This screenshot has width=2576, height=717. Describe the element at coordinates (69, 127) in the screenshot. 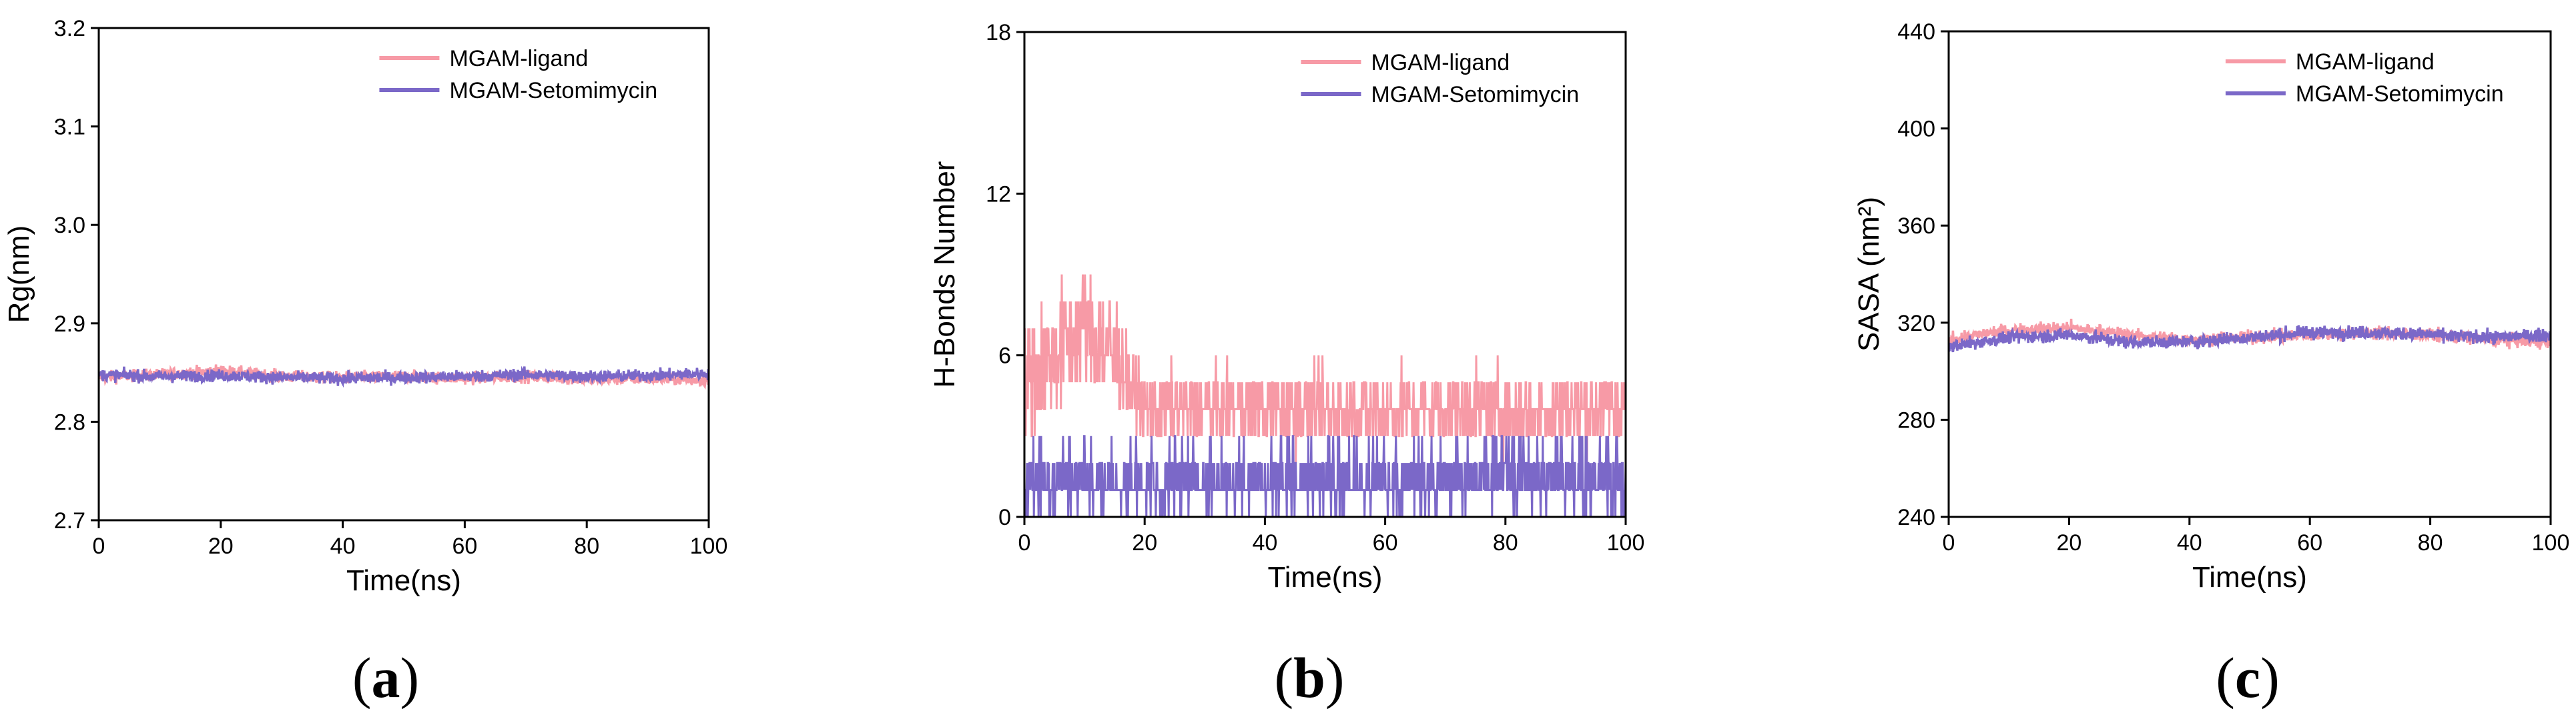

I see `y-tick-label: 3.1` at that location.